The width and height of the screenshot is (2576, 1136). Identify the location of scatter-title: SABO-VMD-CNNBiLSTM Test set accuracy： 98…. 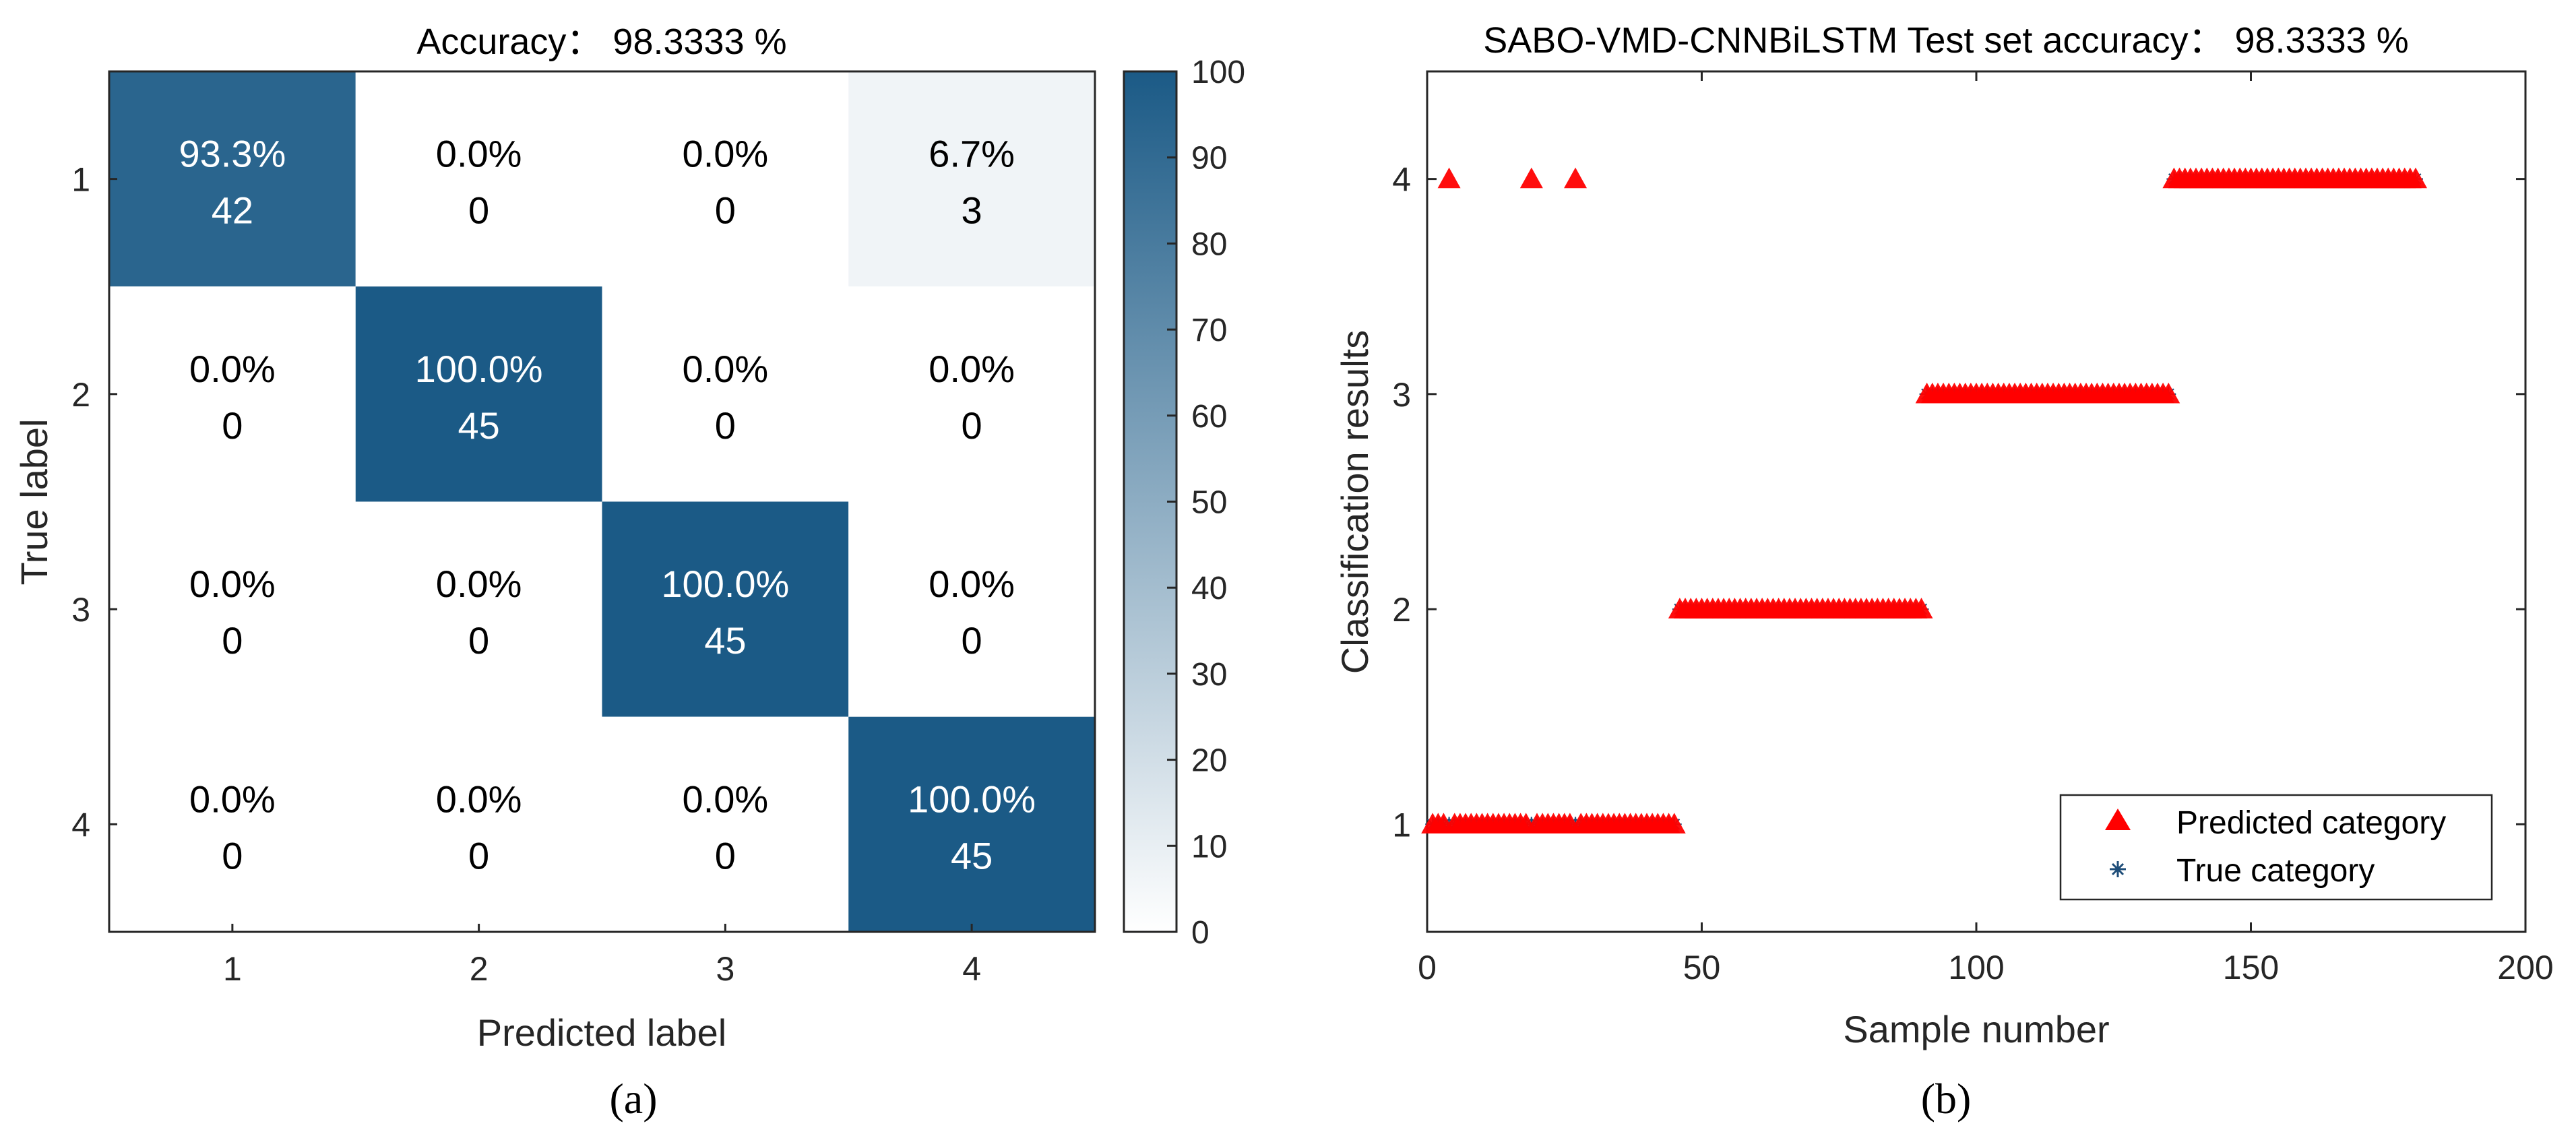
(1945, 40).